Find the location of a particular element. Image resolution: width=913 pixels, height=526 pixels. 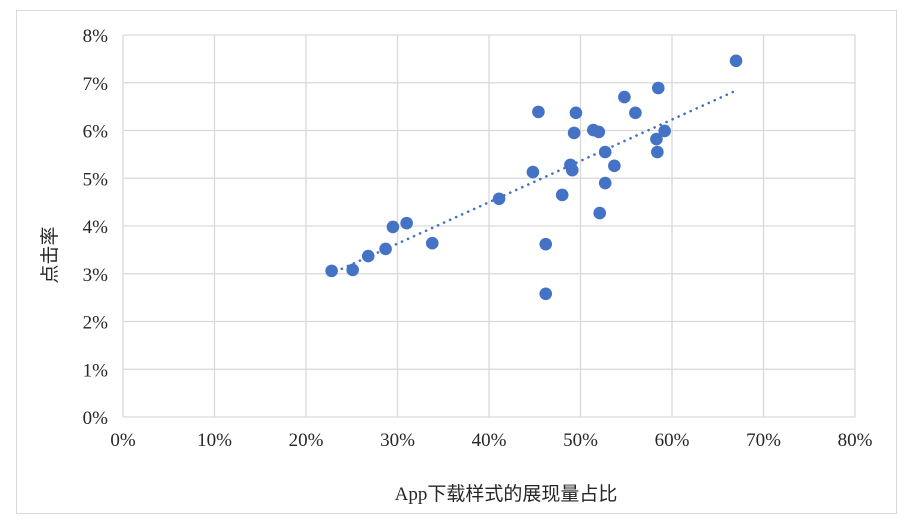

x-axis-tick-labels: 0% 10% 20% 30% 40% 50% 60% 70% 80% is located at coordinates (491, 440).